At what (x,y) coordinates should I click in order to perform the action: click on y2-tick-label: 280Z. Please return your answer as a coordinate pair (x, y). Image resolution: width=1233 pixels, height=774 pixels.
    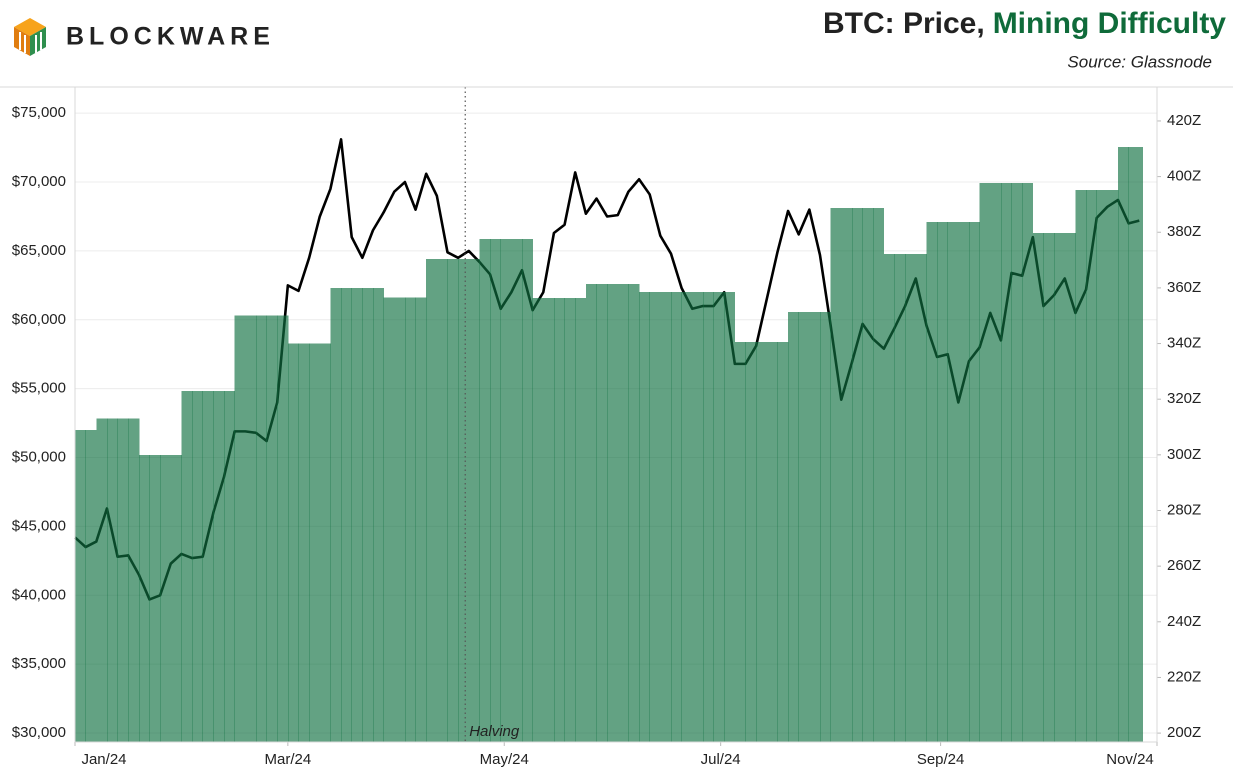
    Looking at the image, I should click on (1184, 509).